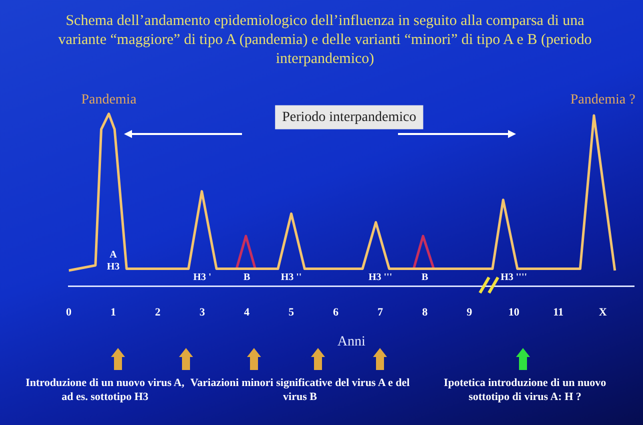  I want to click on x-tick-label: 7, so click(381, 312).